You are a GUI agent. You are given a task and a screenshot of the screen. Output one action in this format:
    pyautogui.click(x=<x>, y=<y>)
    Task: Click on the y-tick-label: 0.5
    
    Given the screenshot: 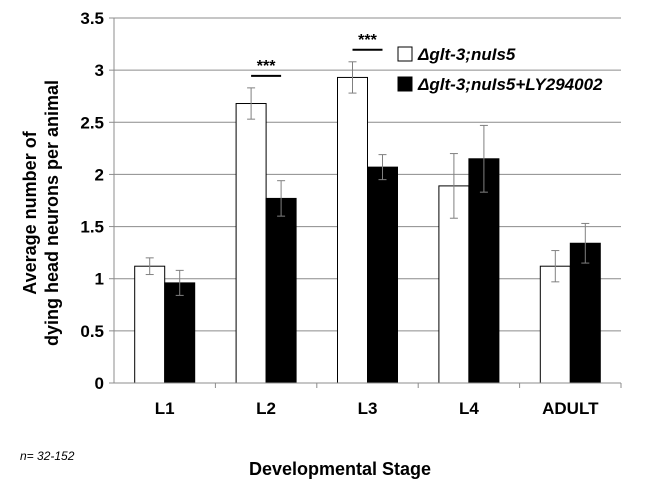 What is the action you would take?
    pyautogui.click(x=92, y=331)
    